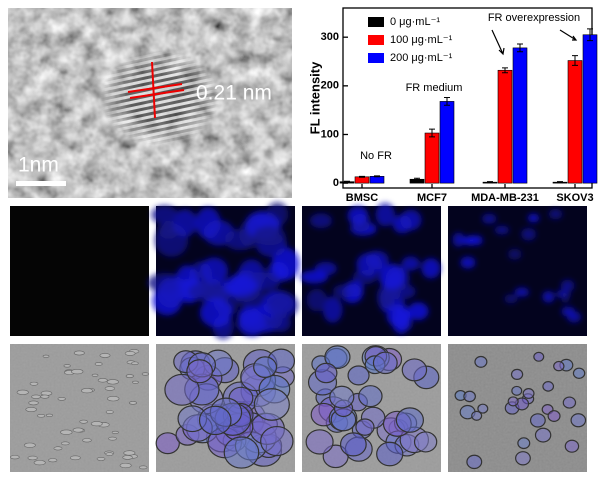 The width and height of the screenshot is (600, 487). I want to click on annotation: FR overexpression, so click(534, 18).